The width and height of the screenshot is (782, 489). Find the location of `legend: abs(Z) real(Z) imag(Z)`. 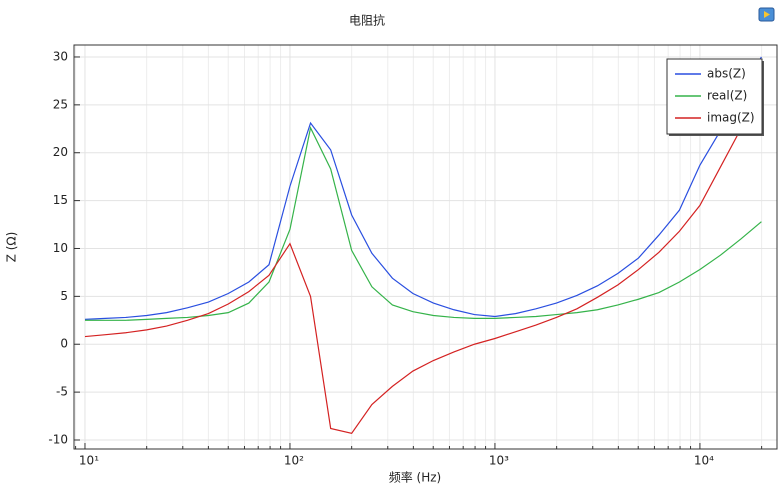

legend: abs(Z) real(Z) imag(Z) is located at coordinates (715, 97).